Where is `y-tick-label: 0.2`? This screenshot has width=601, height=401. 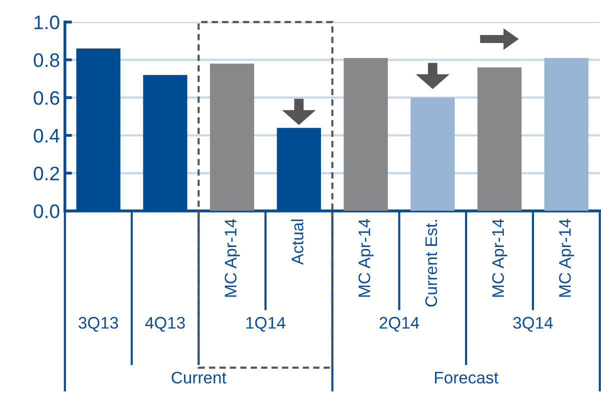 y-tick-label: 0.2 is located at coordinates (47, 173).